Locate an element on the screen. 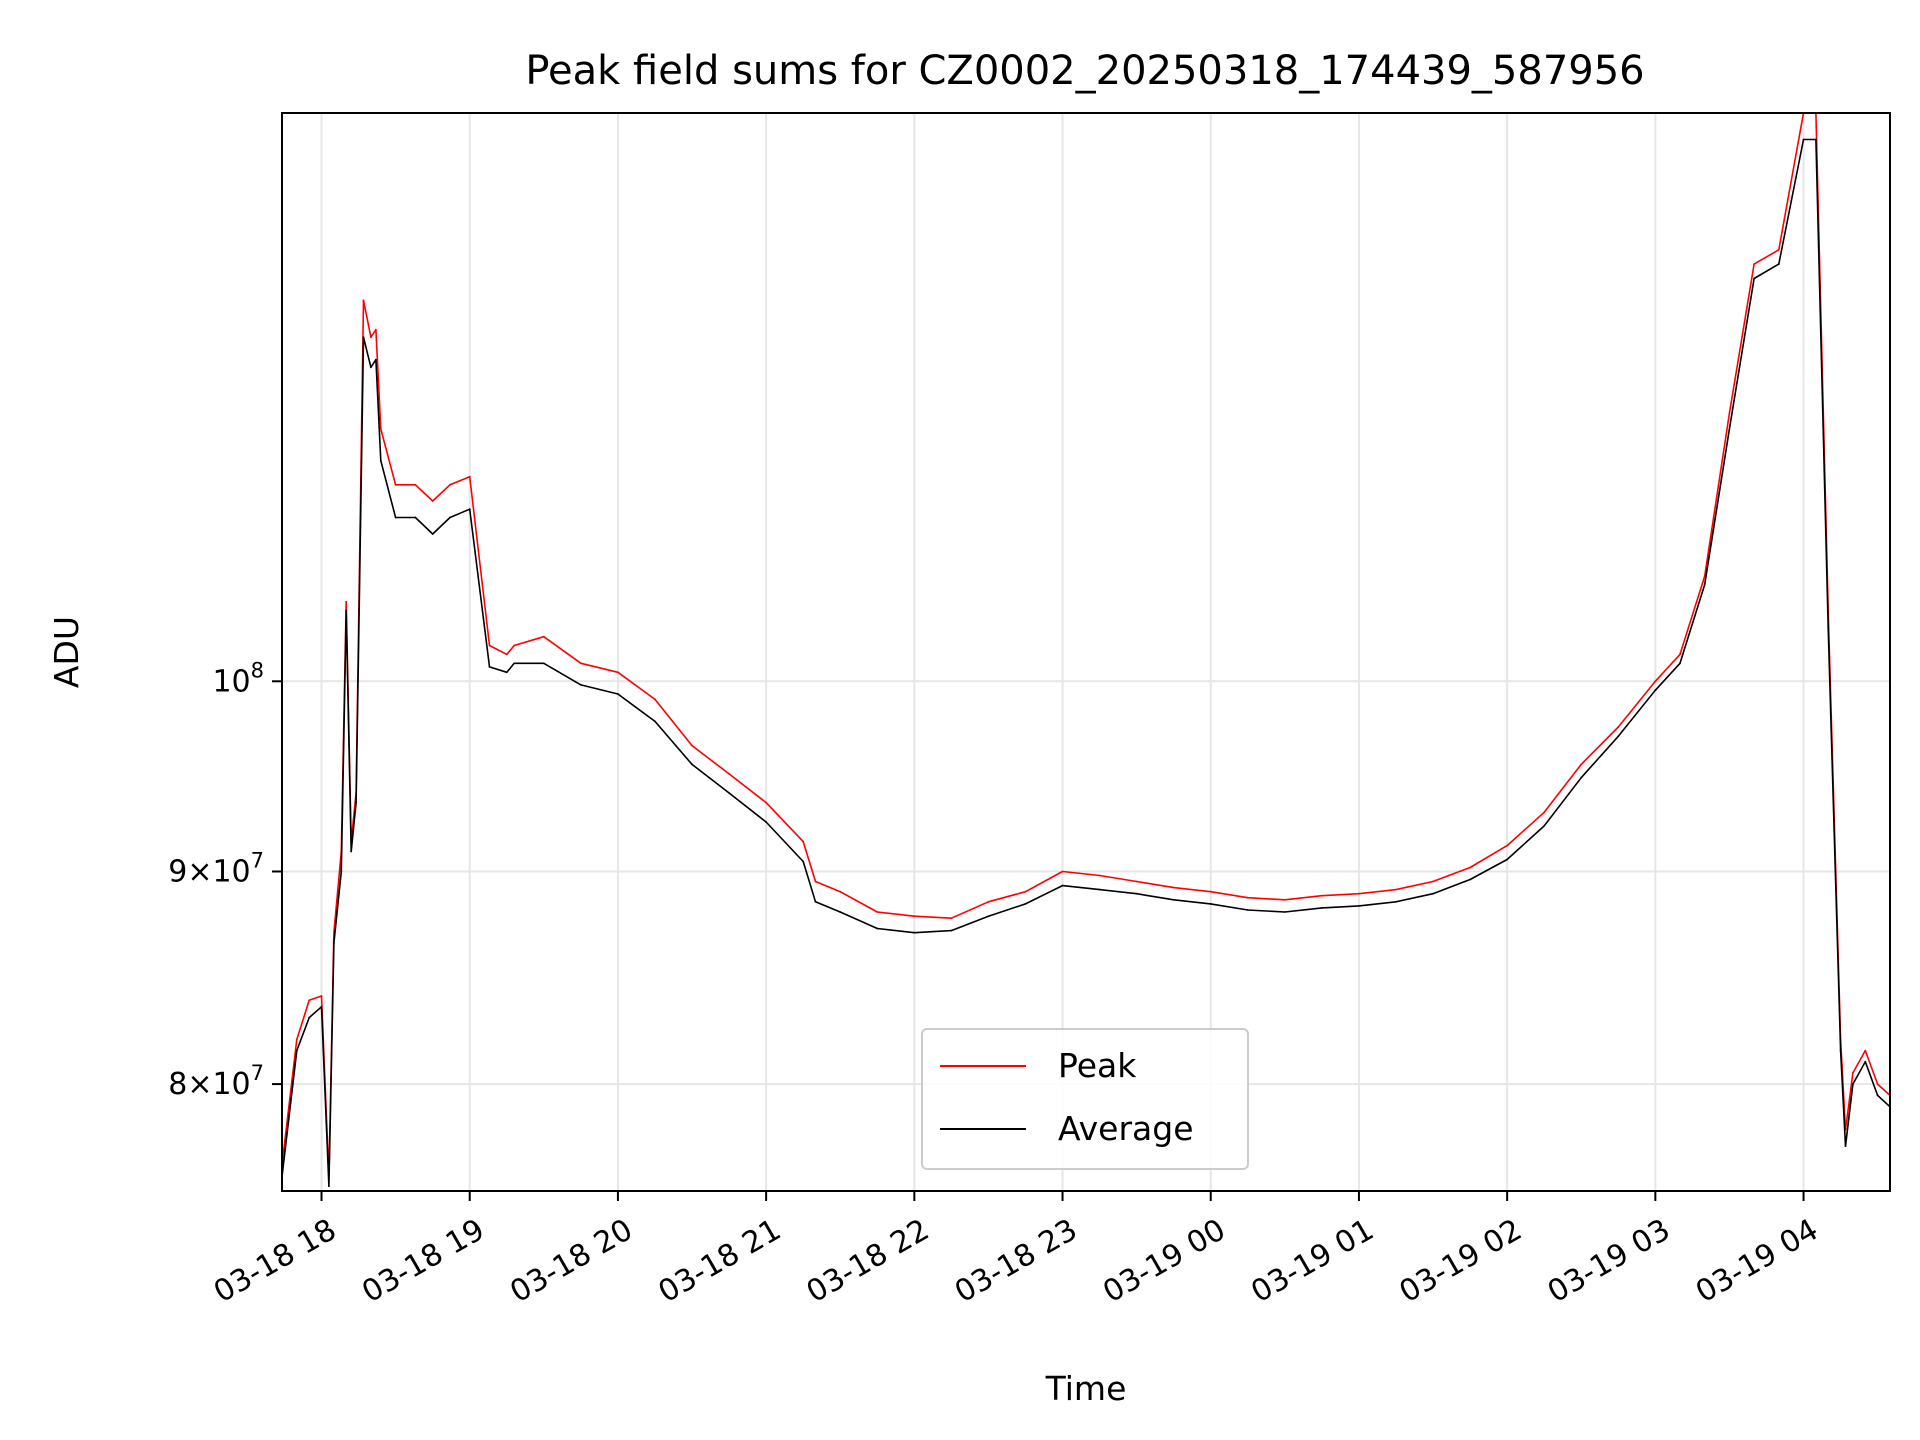 This screenshot has width=1920, height=1440. y-tick-label: 108 is located at coordinates (238, 678).